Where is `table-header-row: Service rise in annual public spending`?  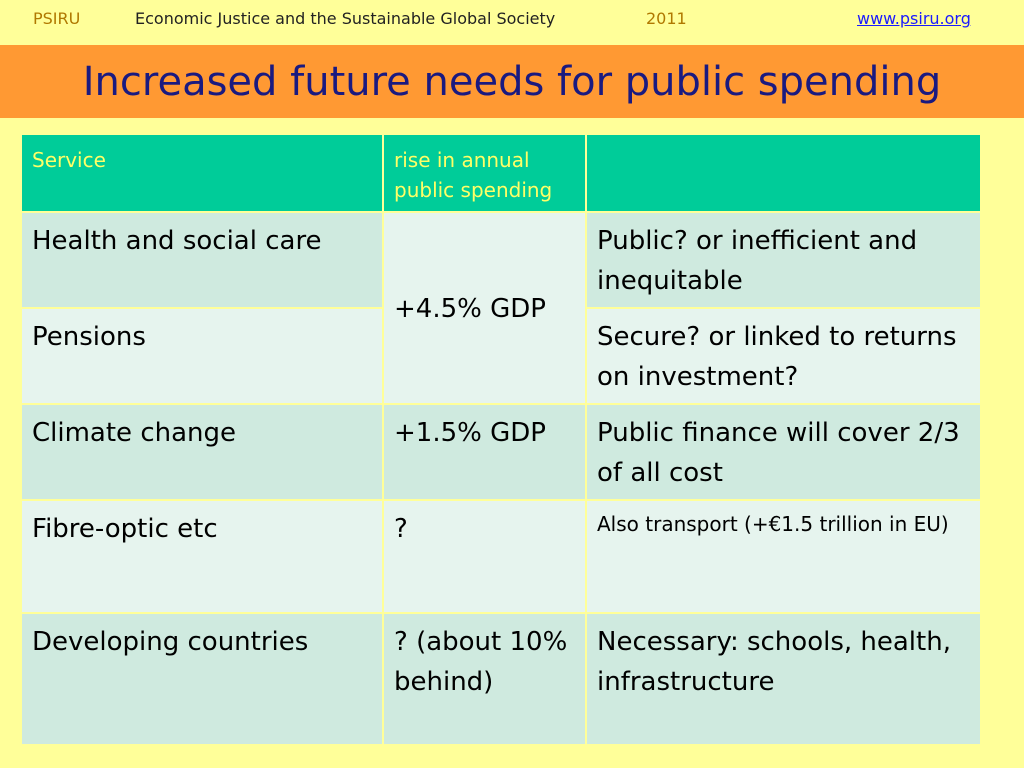 table-header-row: Service rise in annual public spending is located at coordinates (501, 173).